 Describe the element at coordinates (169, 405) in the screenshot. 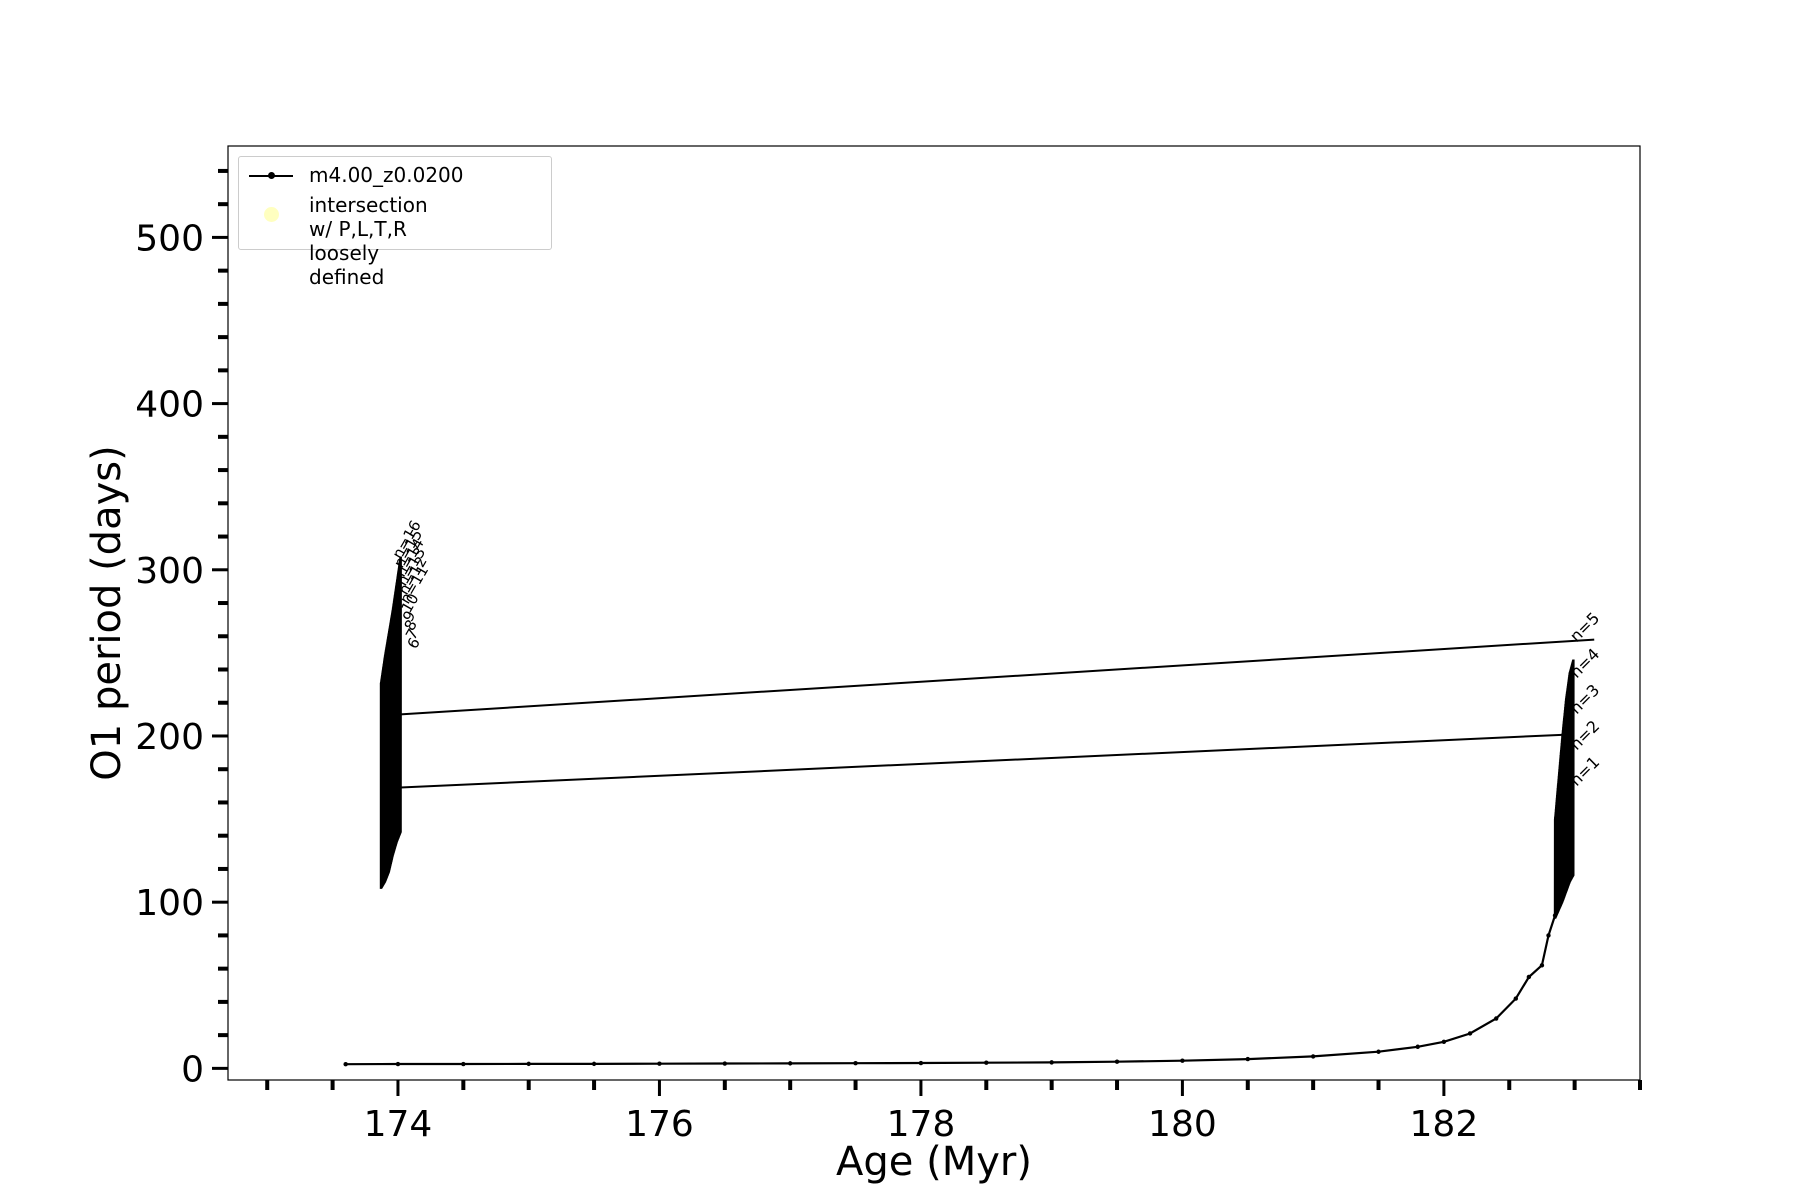

I see `y-tick-label: 400` at that location.